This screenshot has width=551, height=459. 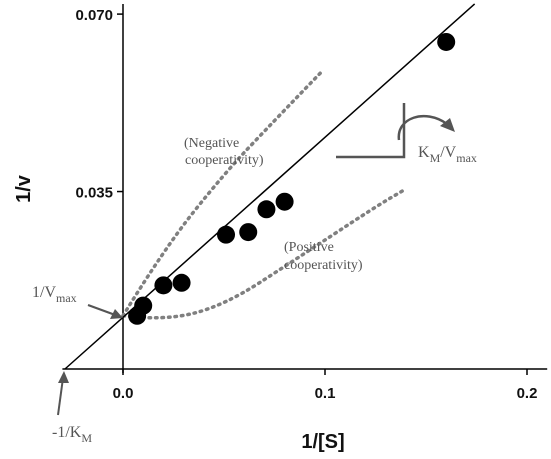 What do you see at coordinates (94, 15) in the screenshot?
I see `y-tick-label: 0.070` at bounding box center [94, 15].